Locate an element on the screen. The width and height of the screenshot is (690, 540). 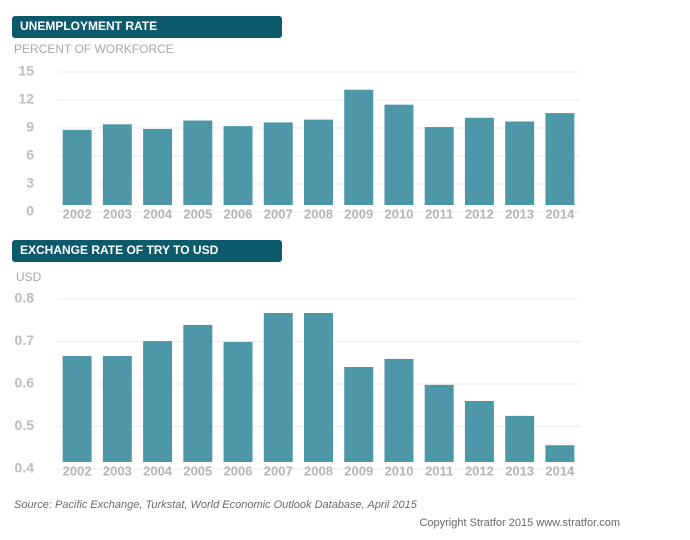
chart-title: EXCHANGE RATE OF TRY TO USD is located at coordinates (119, 250).